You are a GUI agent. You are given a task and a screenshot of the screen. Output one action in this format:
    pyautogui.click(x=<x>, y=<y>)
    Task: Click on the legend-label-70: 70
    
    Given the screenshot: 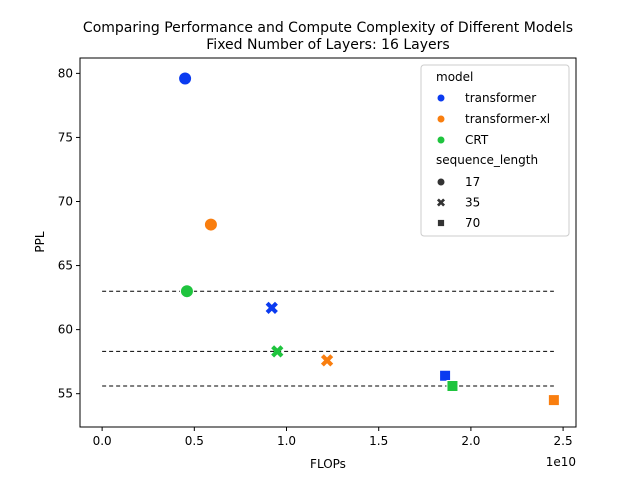 What is the action you would take?
    pyautogui.click(x=472, y=223)
    